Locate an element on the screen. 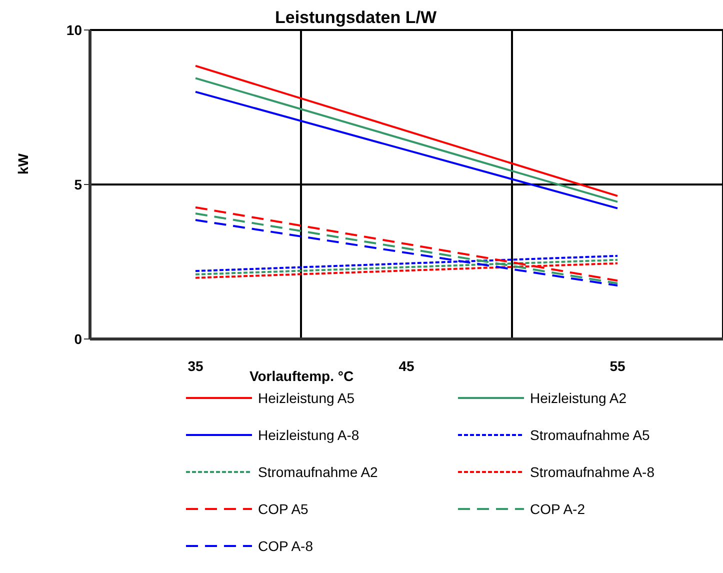 Image resolution: width=723 pixels, height=573 pixels. y-tick-label: 5 is located at coordinates (78, 184).